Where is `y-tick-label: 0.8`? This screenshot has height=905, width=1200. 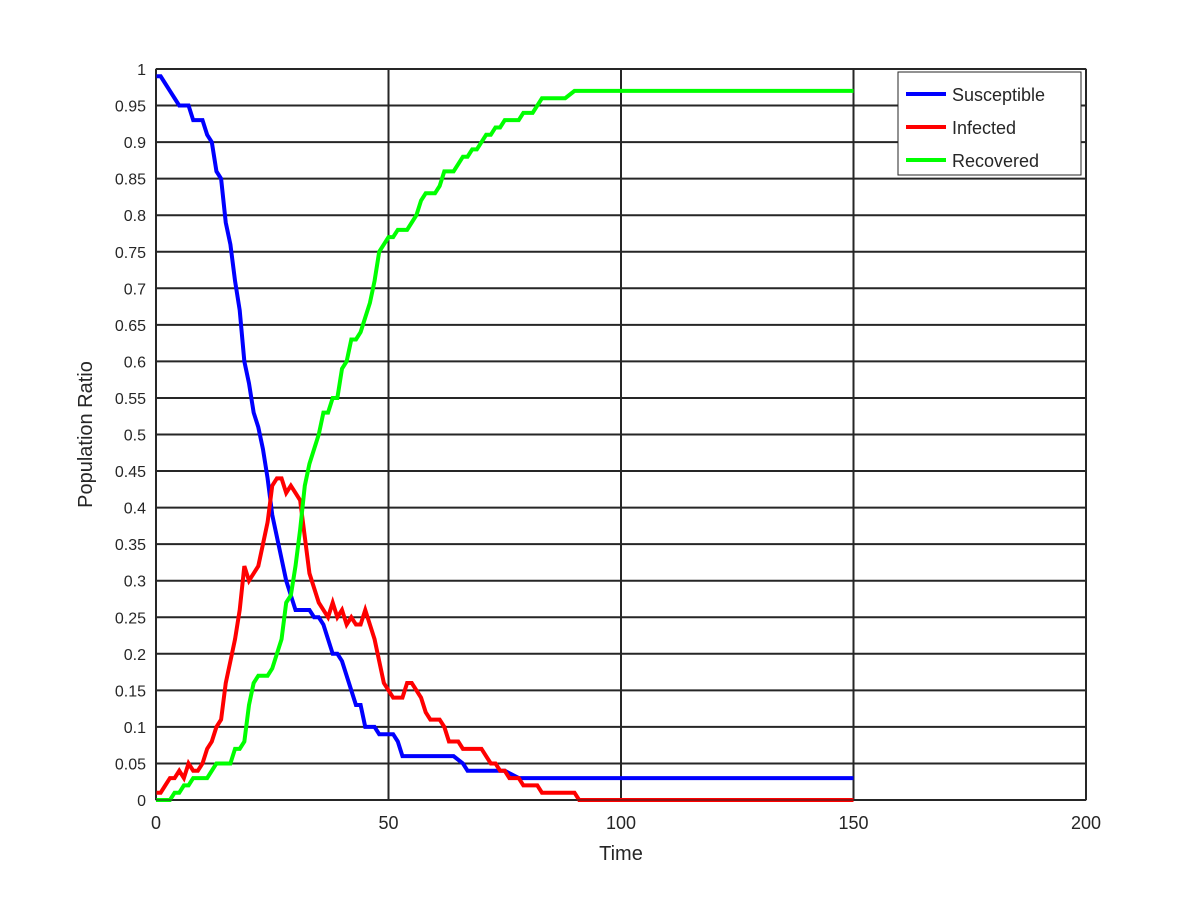
y-tick-label: 0.8 is located at coordinates (135, 216).